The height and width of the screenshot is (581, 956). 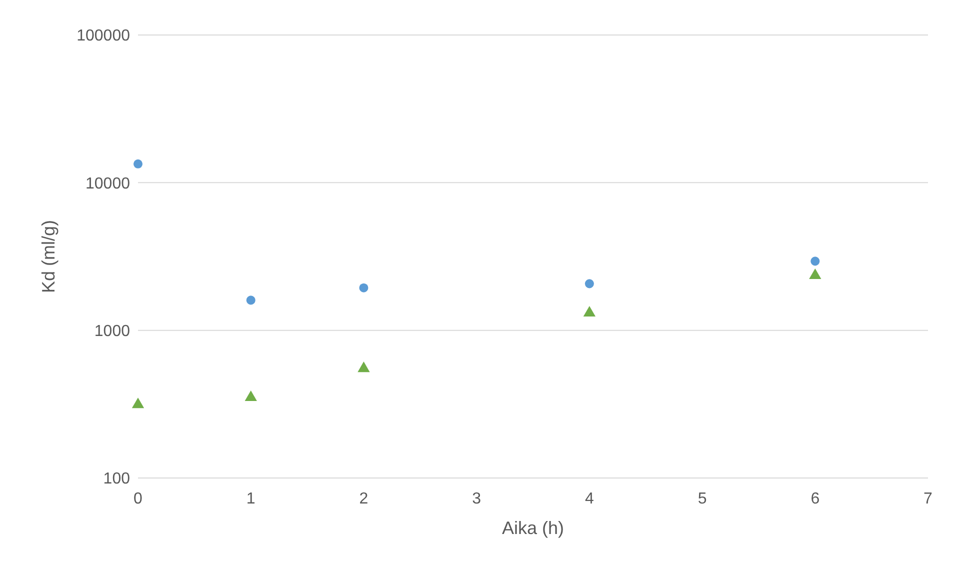 I want to click on x-tick-label: 7, so click(x=928, y=499).